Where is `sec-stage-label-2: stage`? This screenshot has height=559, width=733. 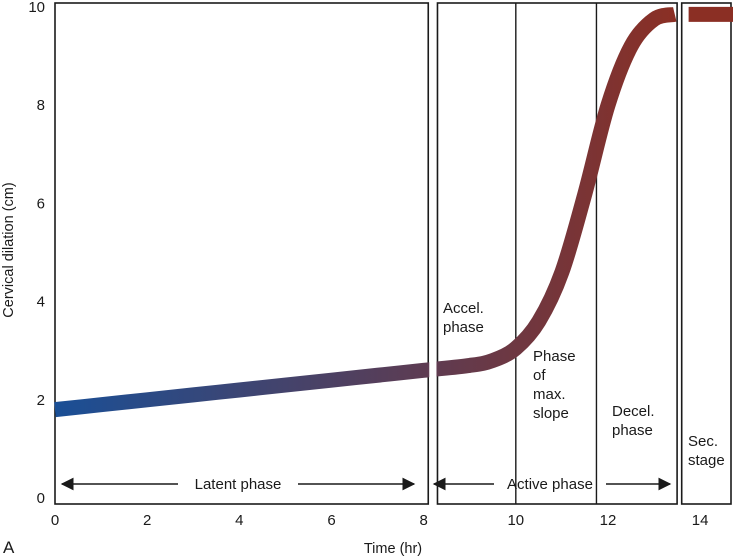 sec-stage-label-2: stage is located at coordinates (706, 460).